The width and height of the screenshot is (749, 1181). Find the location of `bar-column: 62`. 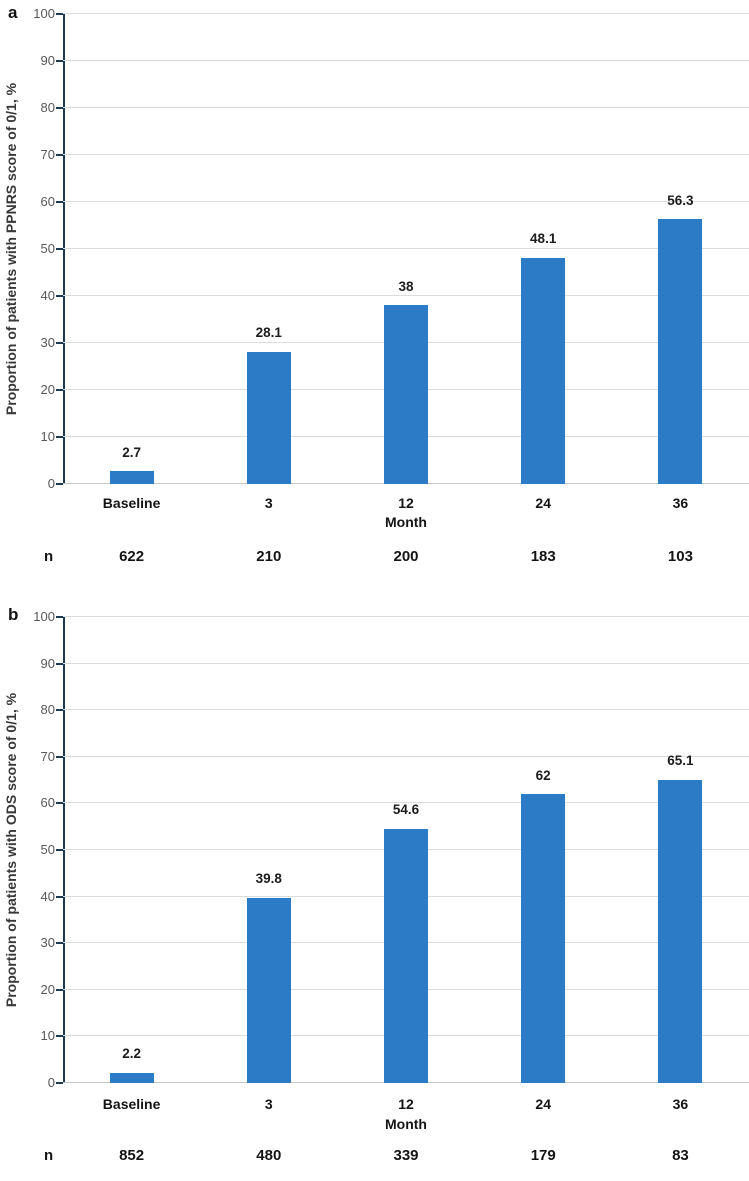

bar-column: 62 is located at coordinates (543, 850).